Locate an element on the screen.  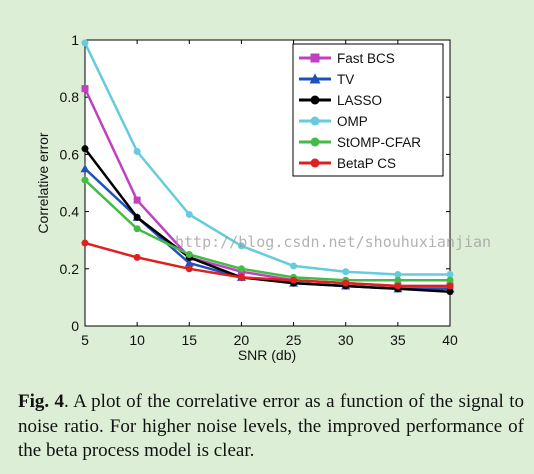
legend-entry-lasso: LASSO is located at coordinates (340, 100).